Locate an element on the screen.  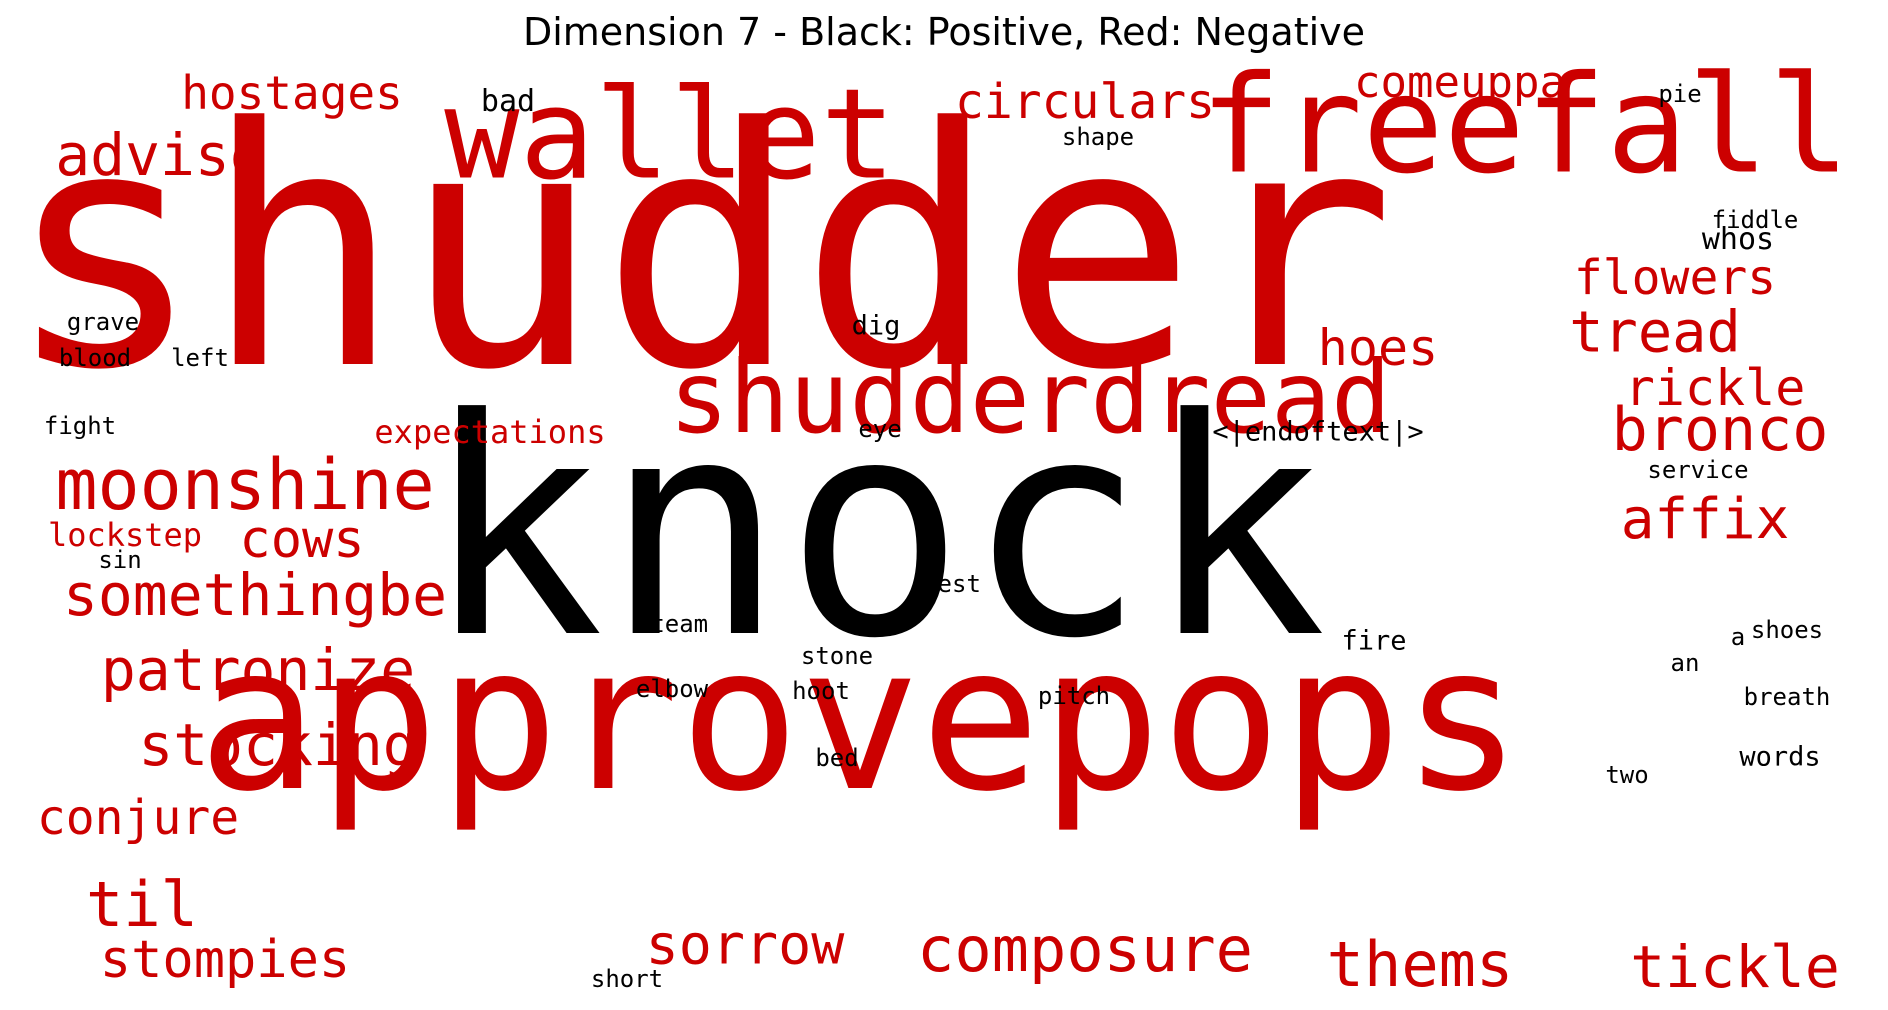
word-whos: whos is located at coordinates (1738, 239).